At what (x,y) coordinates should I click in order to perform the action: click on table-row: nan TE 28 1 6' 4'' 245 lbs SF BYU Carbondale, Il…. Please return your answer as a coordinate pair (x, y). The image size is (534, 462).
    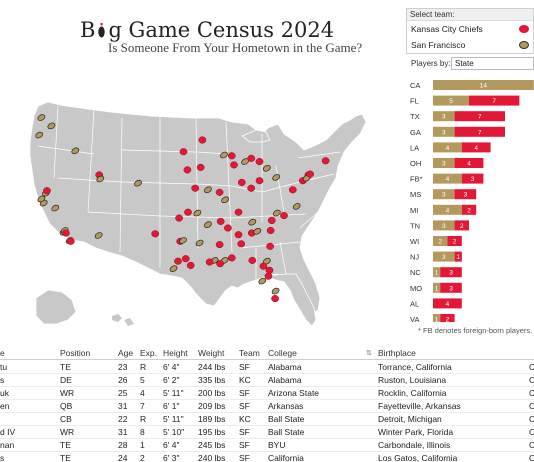
    Looking at the image, I should click on (267, 445).